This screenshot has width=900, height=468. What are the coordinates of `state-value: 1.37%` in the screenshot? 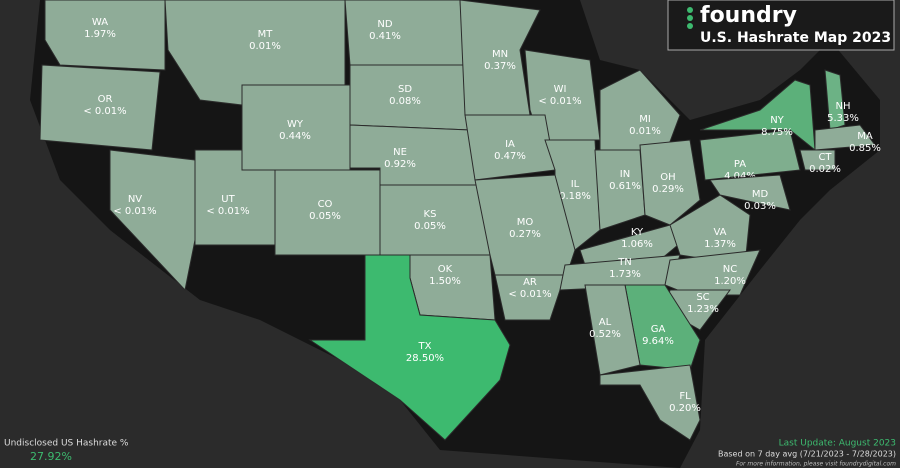 It's located at (720, 244).